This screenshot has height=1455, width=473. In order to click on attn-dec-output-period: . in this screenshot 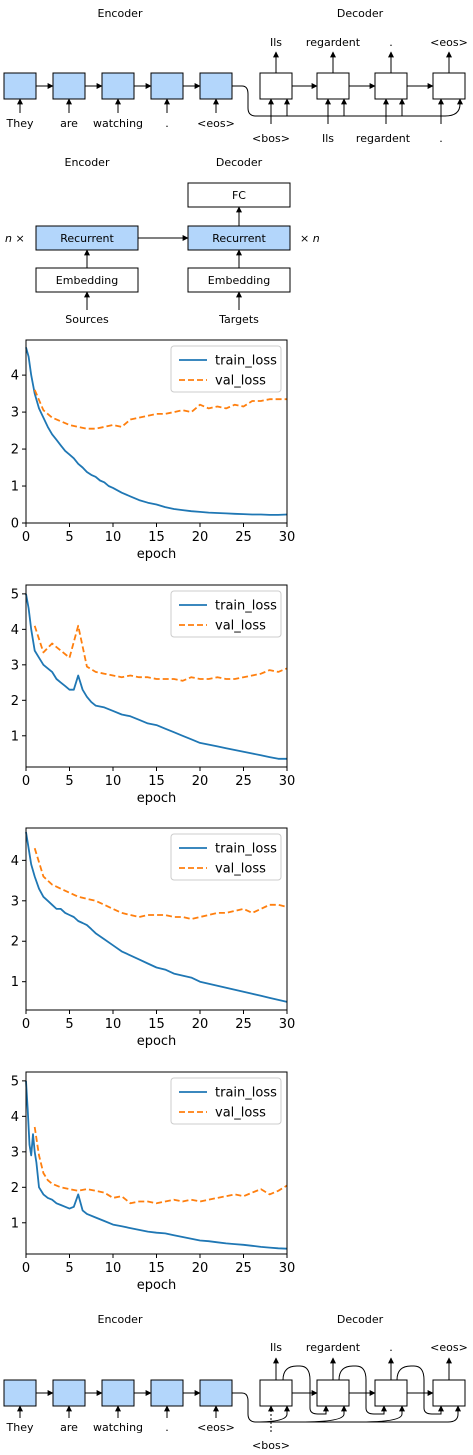, I will do `click(391, 1347)`.